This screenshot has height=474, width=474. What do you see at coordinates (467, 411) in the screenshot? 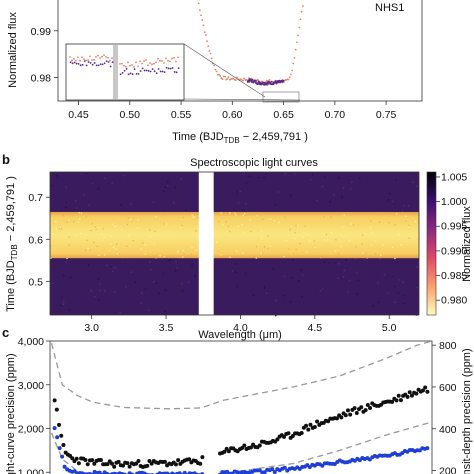
I see `panel-c-right-y-axis-label: Transit-depth precision (ppm)` at bounding box center [467, 411].